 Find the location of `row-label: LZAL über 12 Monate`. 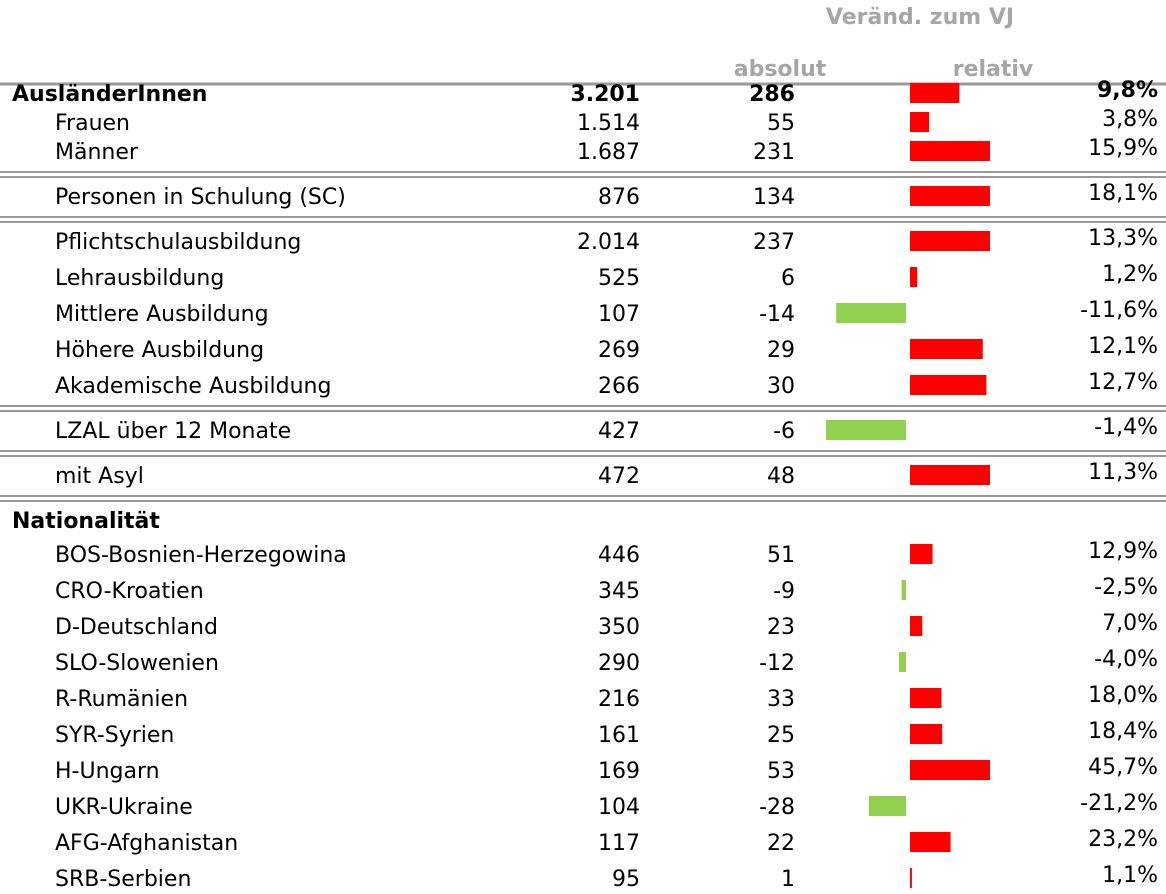

row-label: LZAL über 12 Monate is located at coordinates (173, 431).